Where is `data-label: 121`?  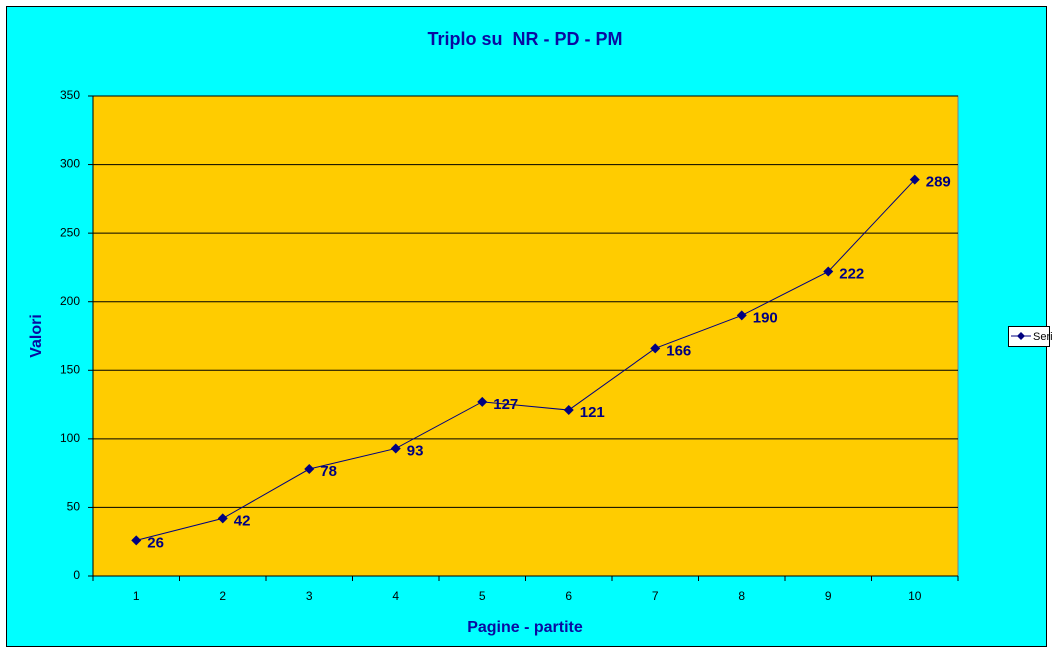 data-label: 121 is located at coordinates (592, 412).